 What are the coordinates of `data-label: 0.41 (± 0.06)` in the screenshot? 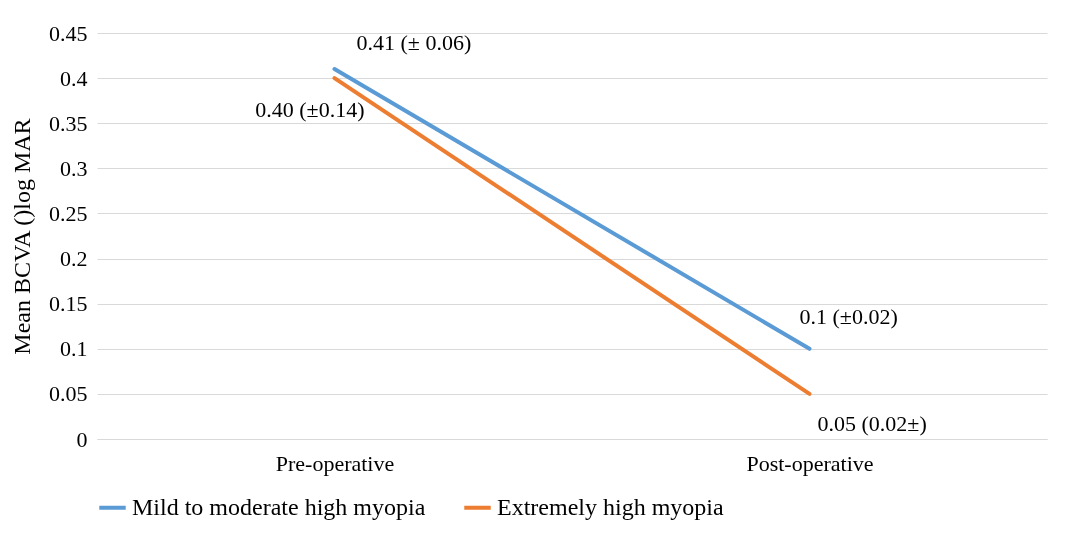 It's located at (414, 43).